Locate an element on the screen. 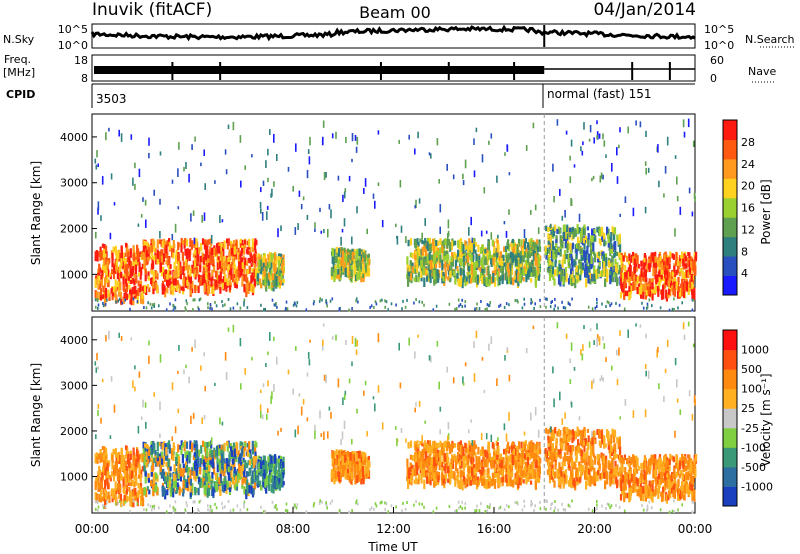 The width and height of the screenshot is (800, 554). nsky-trace is located at coordinates (393, 35).